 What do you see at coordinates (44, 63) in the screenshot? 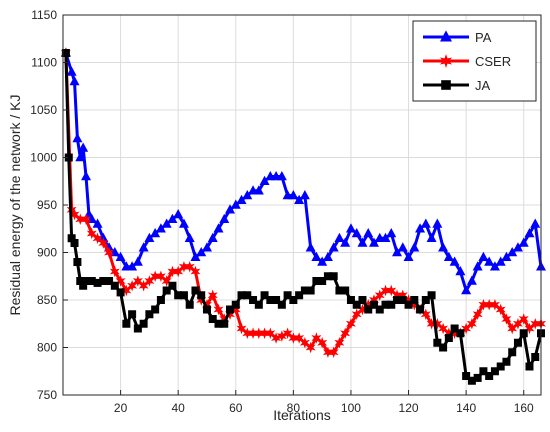
I see `y-tick-label-7: 1100` at bounding box center [44, 63].